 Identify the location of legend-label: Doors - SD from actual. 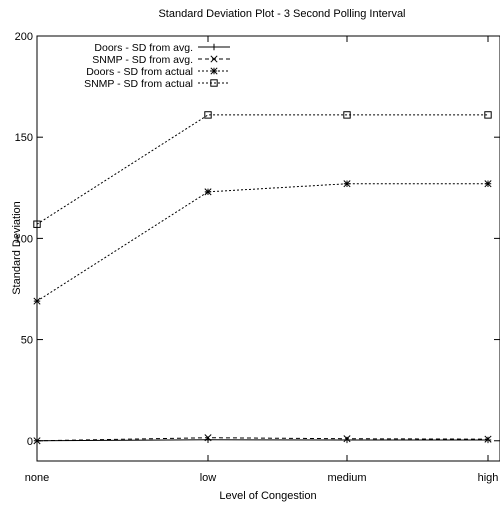
(139, 72).